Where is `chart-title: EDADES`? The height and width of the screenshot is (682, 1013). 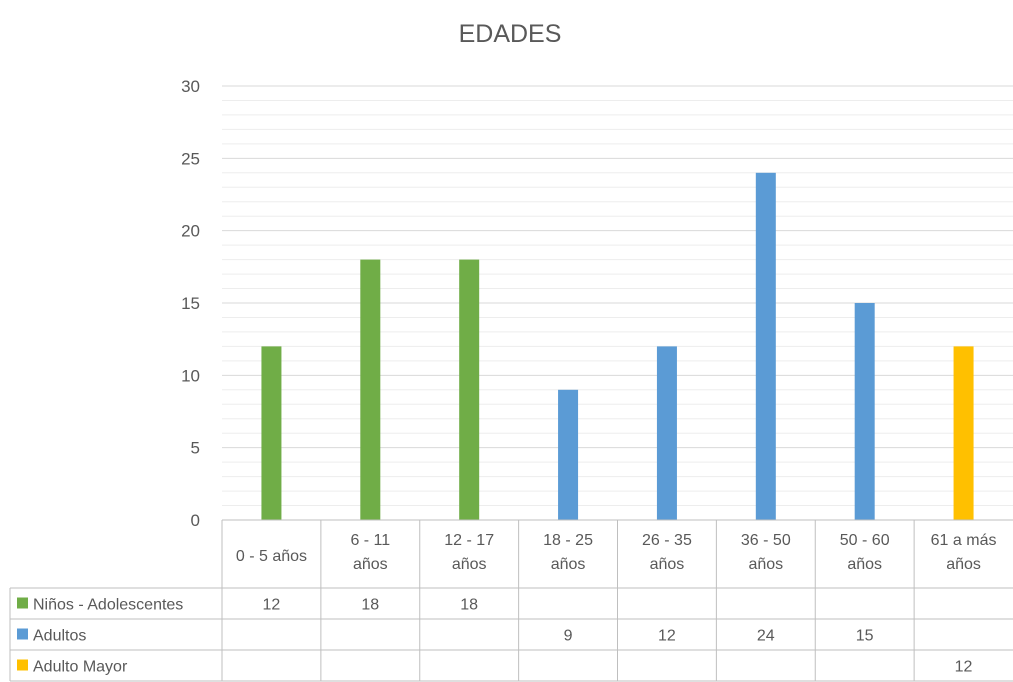
chart-title: EDADES is located at coordinates (510, 34).